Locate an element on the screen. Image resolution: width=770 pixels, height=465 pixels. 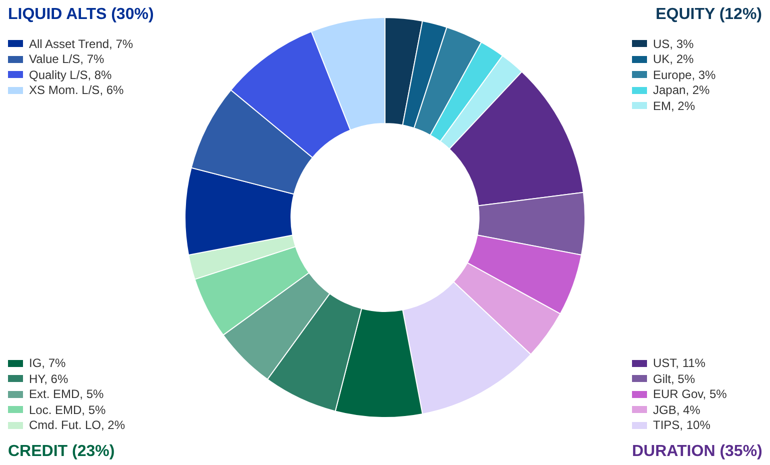
legend-label: Value L/S, 7% is located at coordinates (66, 59).